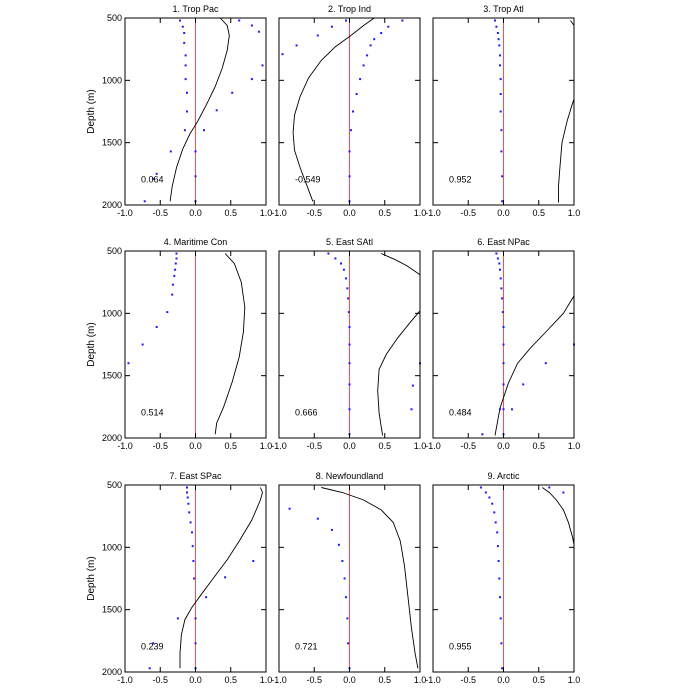 The width and height of the screenshot is (700, 700). What do you see at coordinates (230, 680) in the screenshot?
I see `x-tick-label: 0.5` at bounding box center [230, 680].